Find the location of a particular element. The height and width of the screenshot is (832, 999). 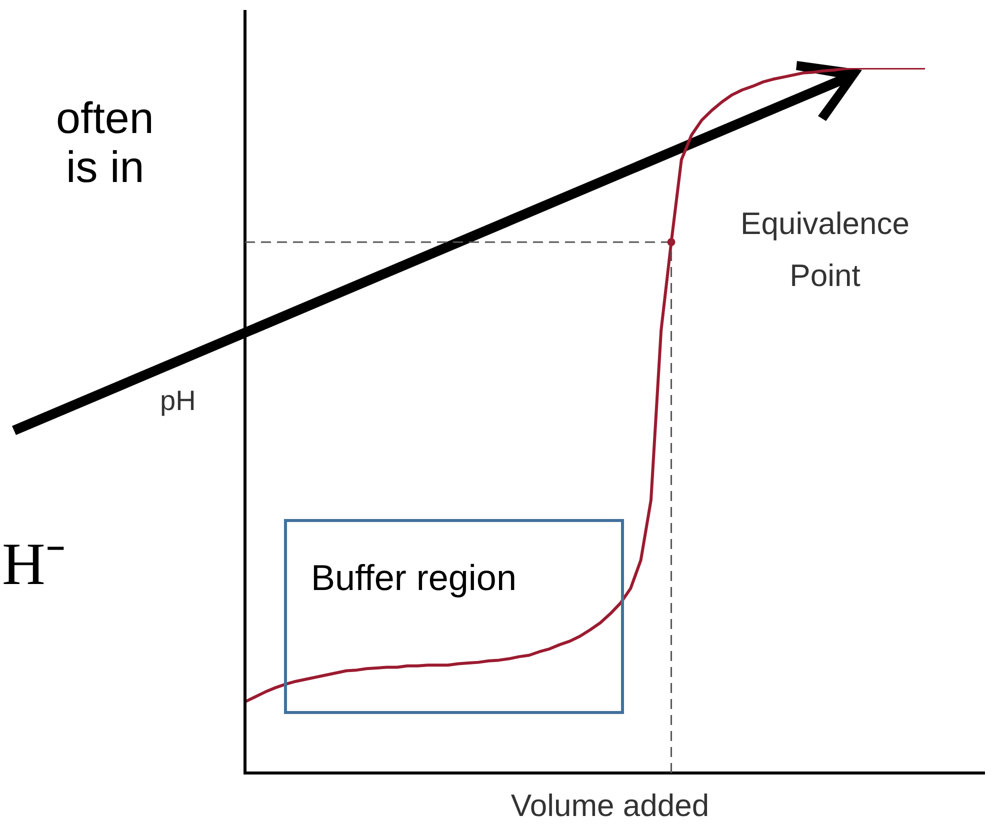

text: H⁻ is located at coordinates (34, 564).